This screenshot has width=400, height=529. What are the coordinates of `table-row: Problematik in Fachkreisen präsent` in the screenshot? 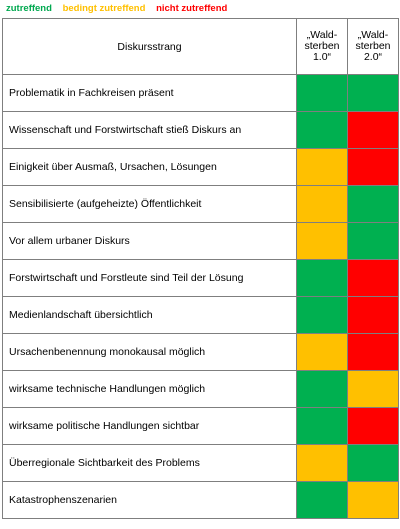 It's located at (200, 93).